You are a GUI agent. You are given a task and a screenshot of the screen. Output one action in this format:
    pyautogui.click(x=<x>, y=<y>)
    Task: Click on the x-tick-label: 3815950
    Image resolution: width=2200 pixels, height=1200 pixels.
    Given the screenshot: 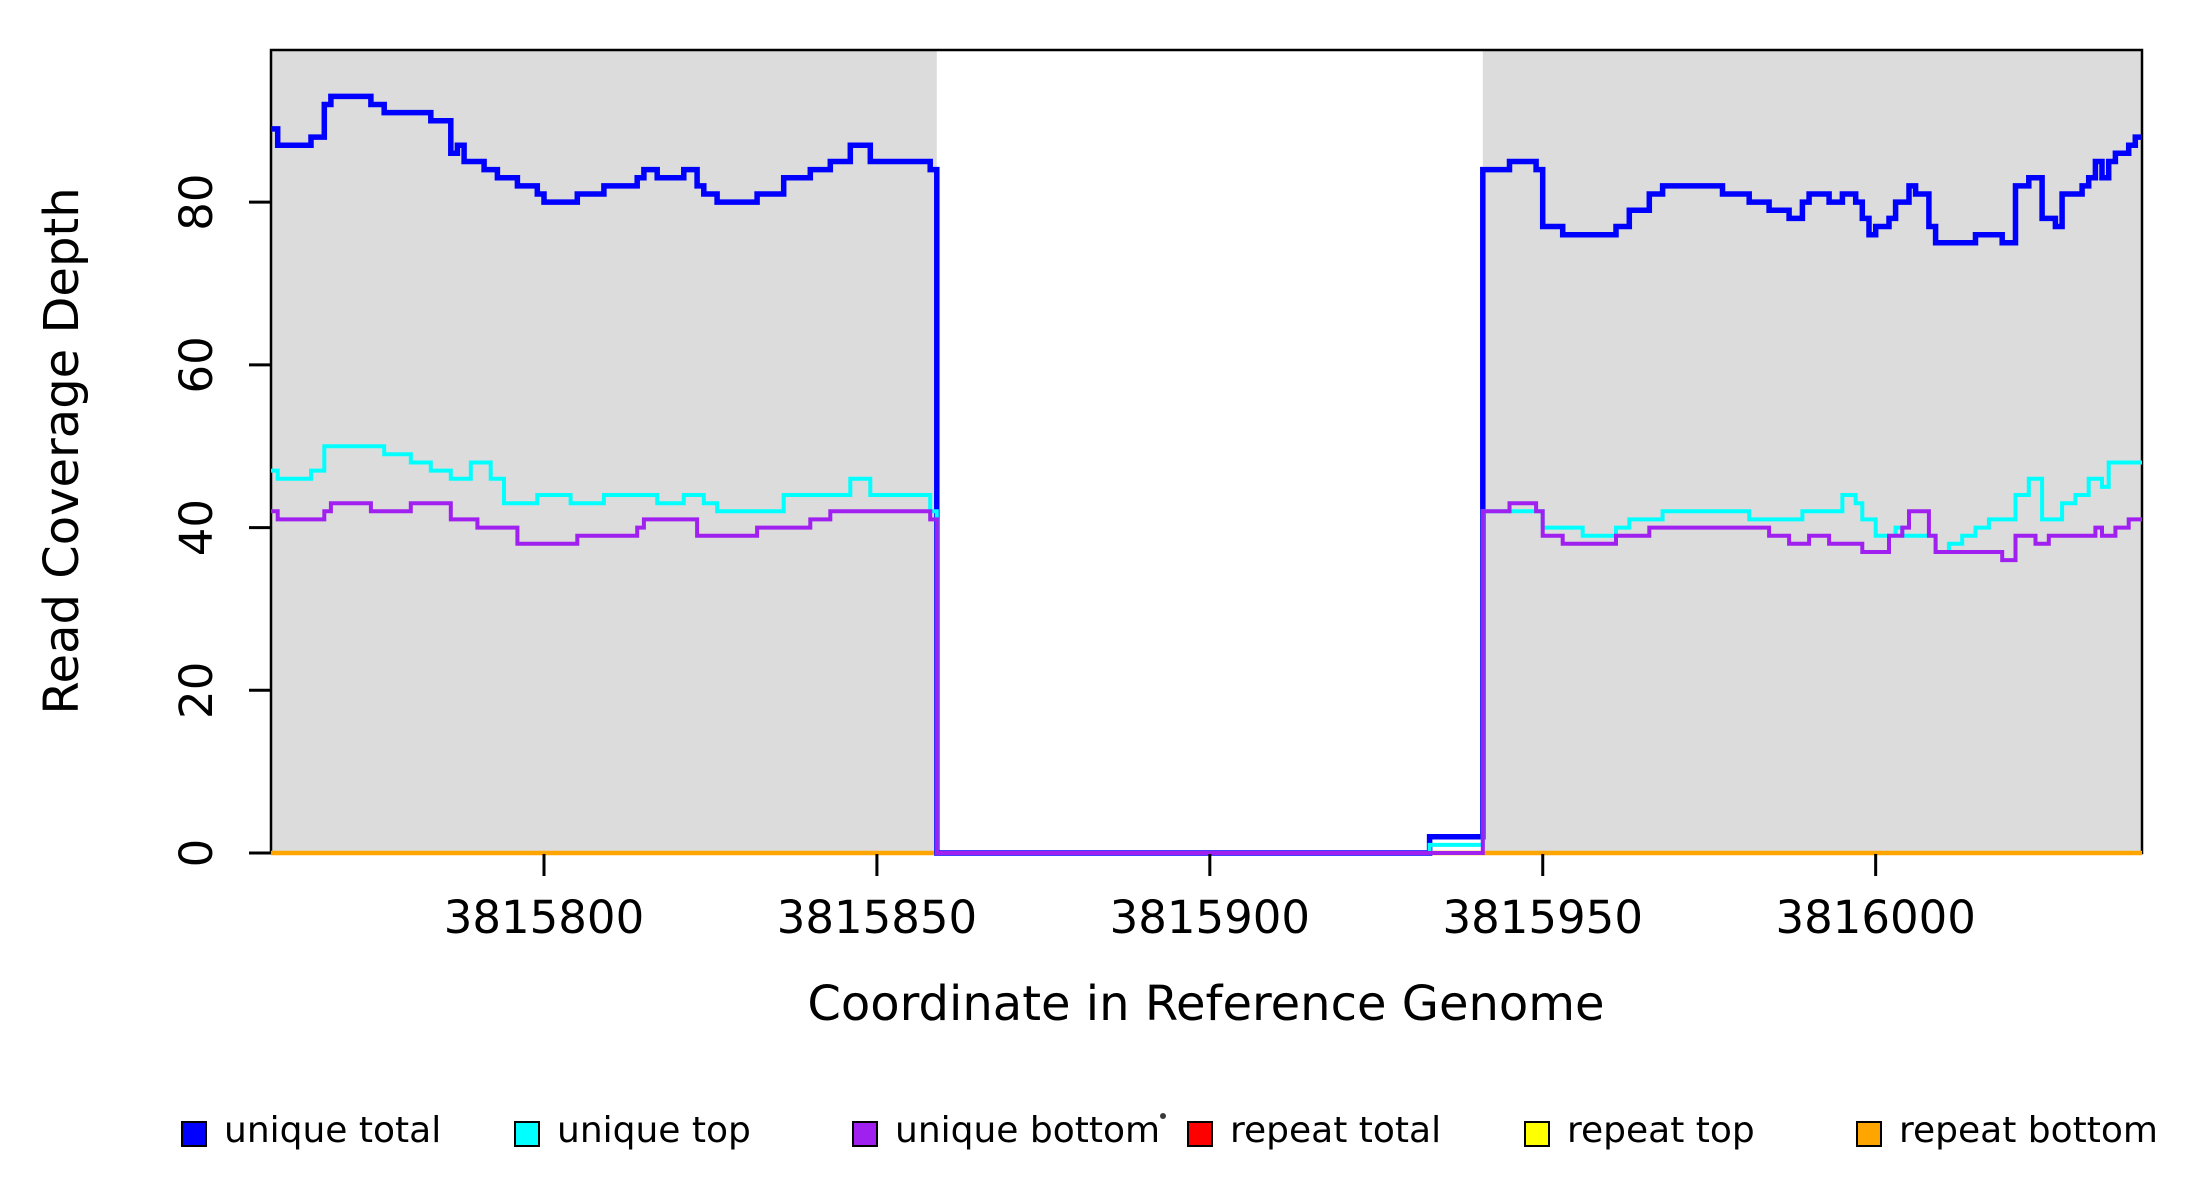 What is the action you would take?
    pyautogui.click(x=1543, y=917)
    